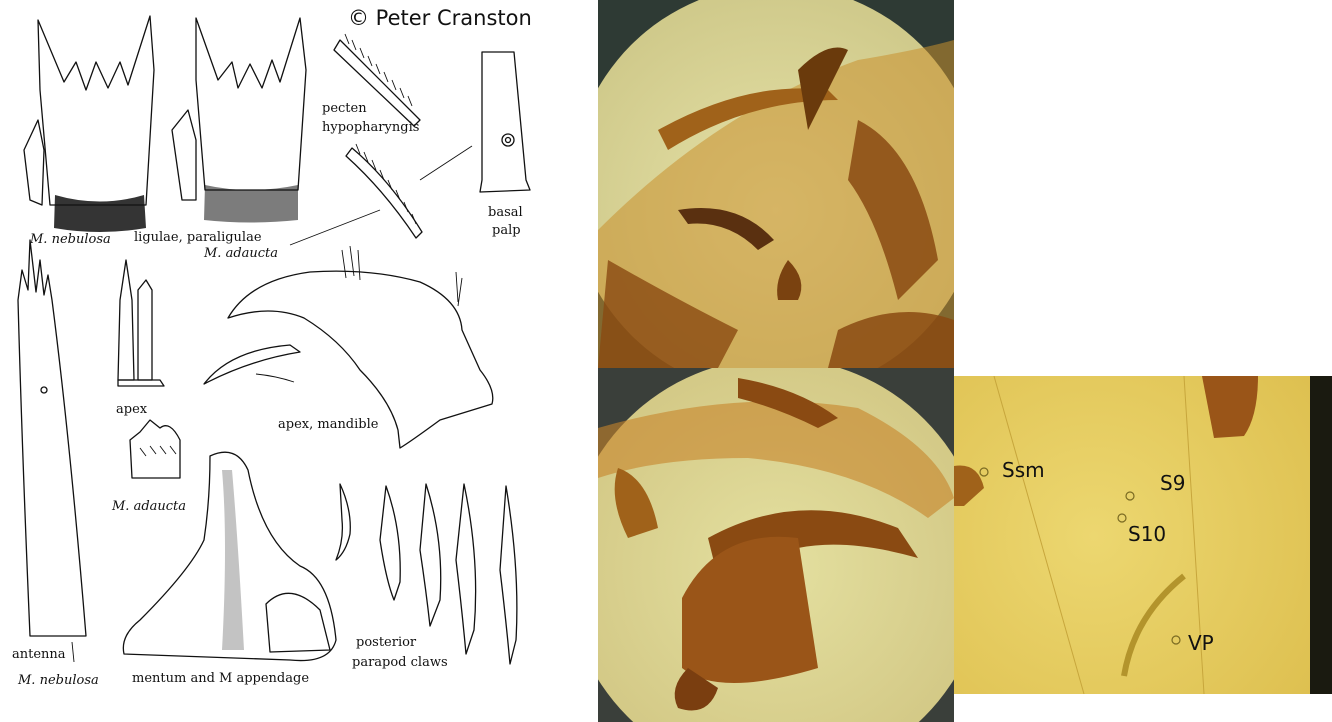 The image size is (1332, 722). What do you see at coordinates (344, 108) in the screenshot?
I see `label-pecten: pecten` at bounding box center [344, 108].